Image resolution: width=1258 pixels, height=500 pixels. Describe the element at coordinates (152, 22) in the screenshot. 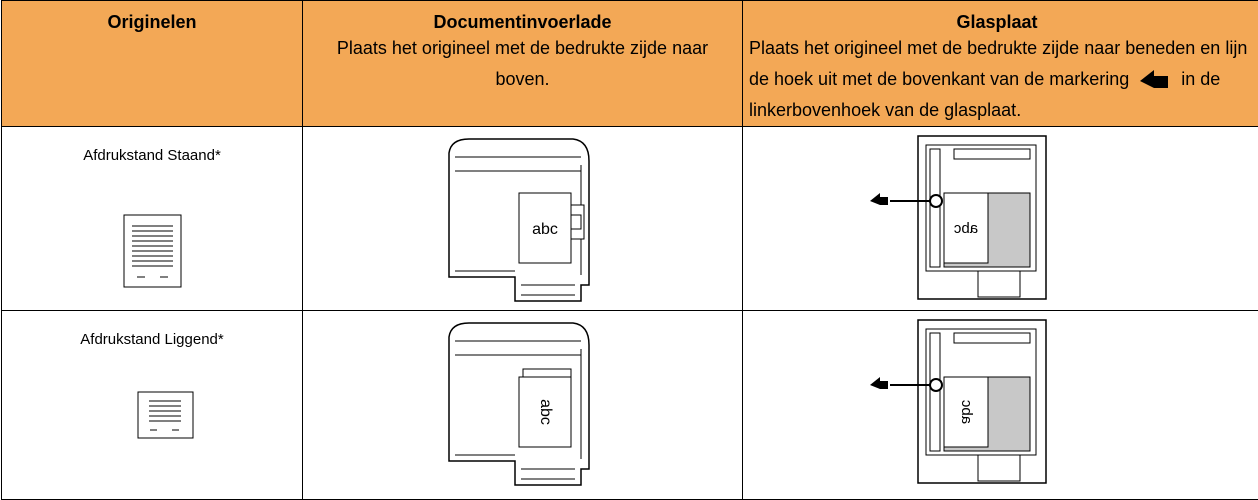

I see `column-title: Originelen` at that location.